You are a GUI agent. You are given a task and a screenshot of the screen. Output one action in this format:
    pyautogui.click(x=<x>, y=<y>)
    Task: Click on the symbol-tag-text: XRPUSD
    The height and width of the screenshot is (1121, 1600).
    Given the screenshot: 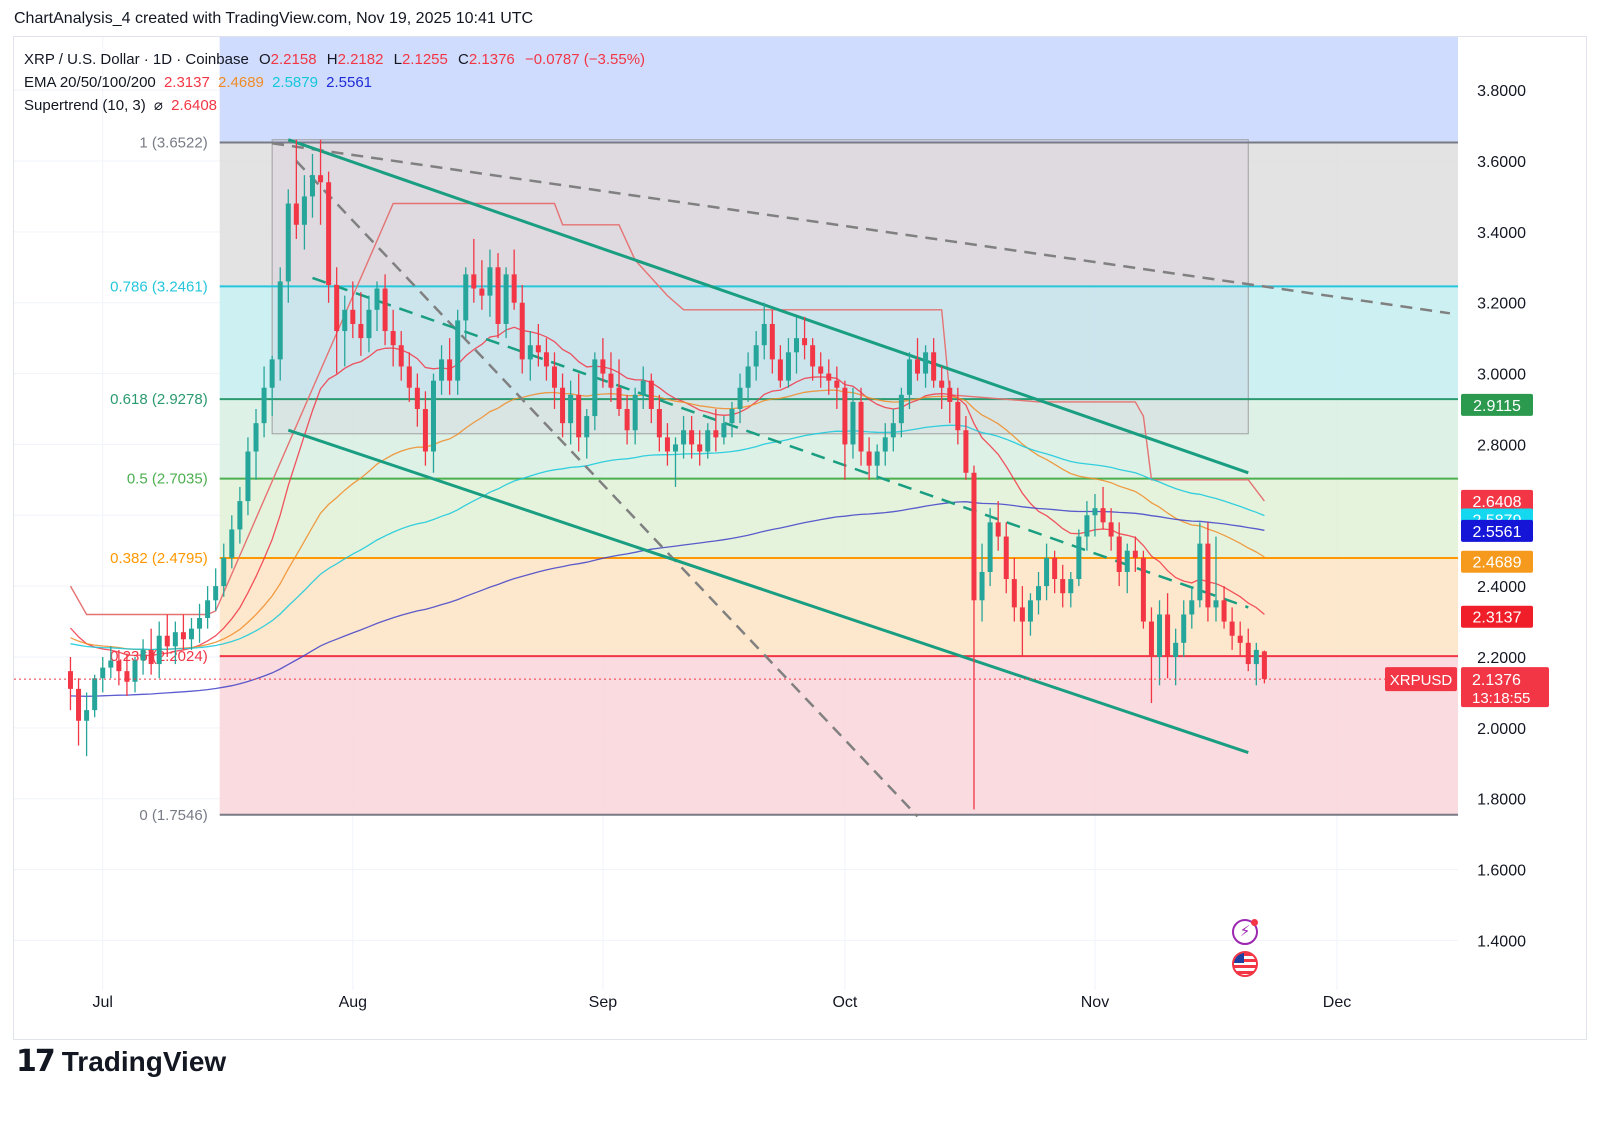 What is the action you would take?
    pyautogui.click(x=1421, y=680)
    